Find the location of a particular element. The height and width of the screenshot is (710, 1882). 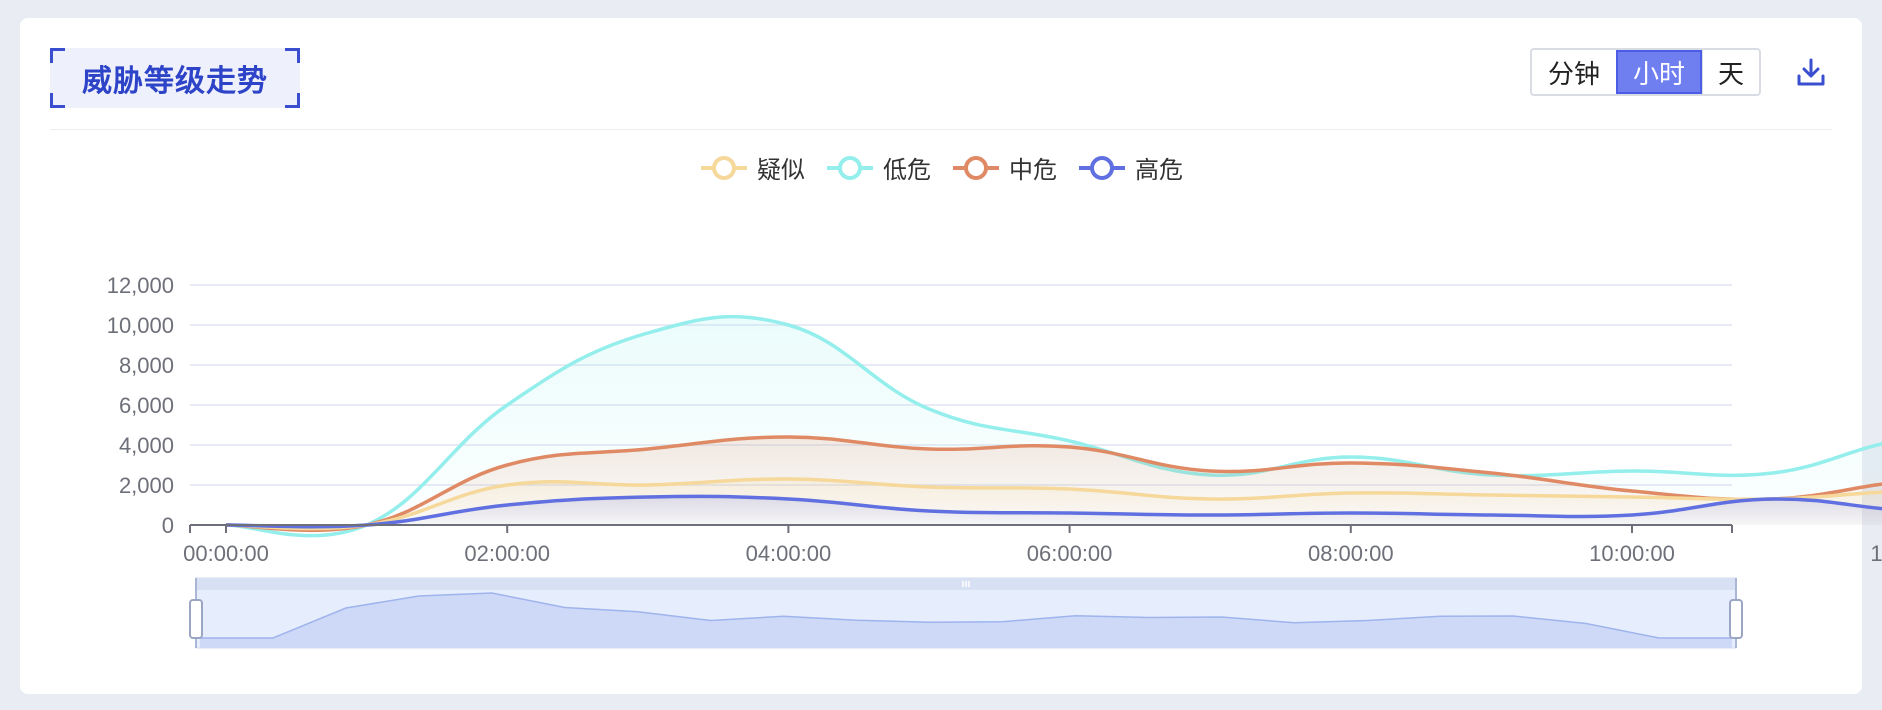

granularity-switch: 分钟 小时 天 is located at coordinates (1645, 72).